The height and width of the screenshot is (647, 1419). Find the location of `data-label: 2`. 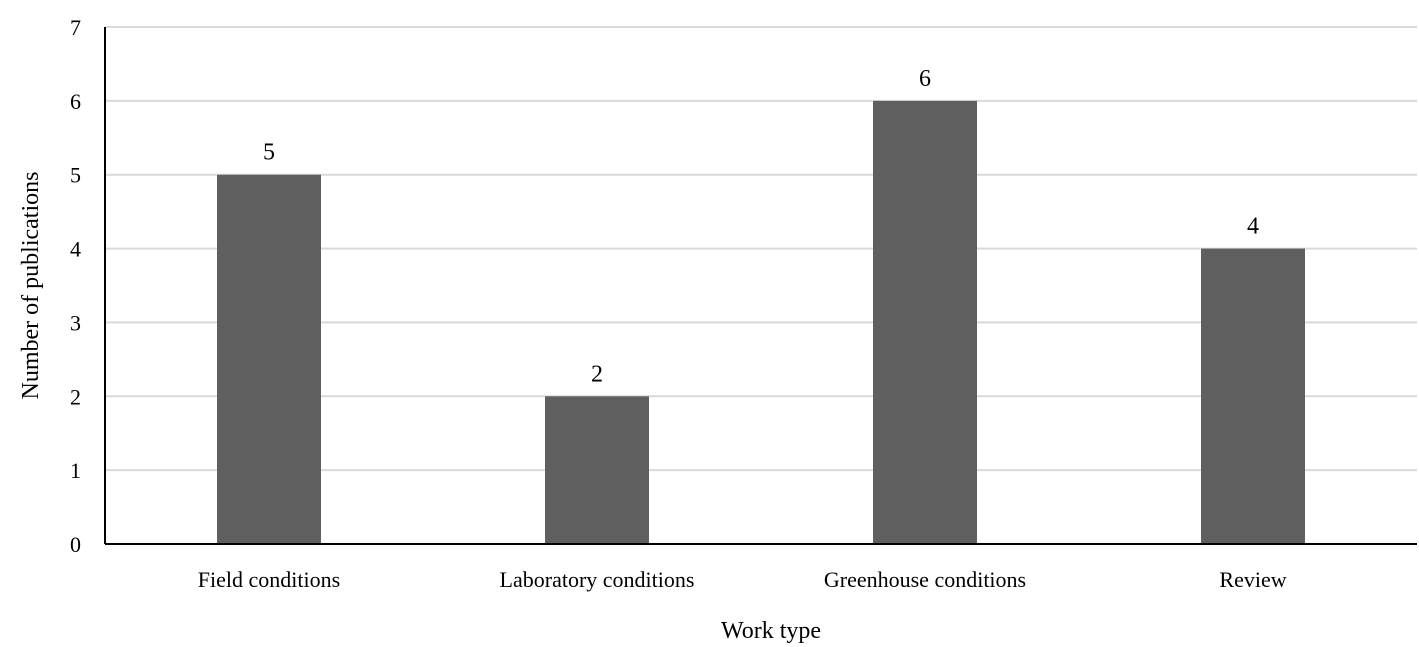

data-label: 2 is located at coordinates (597, 374).